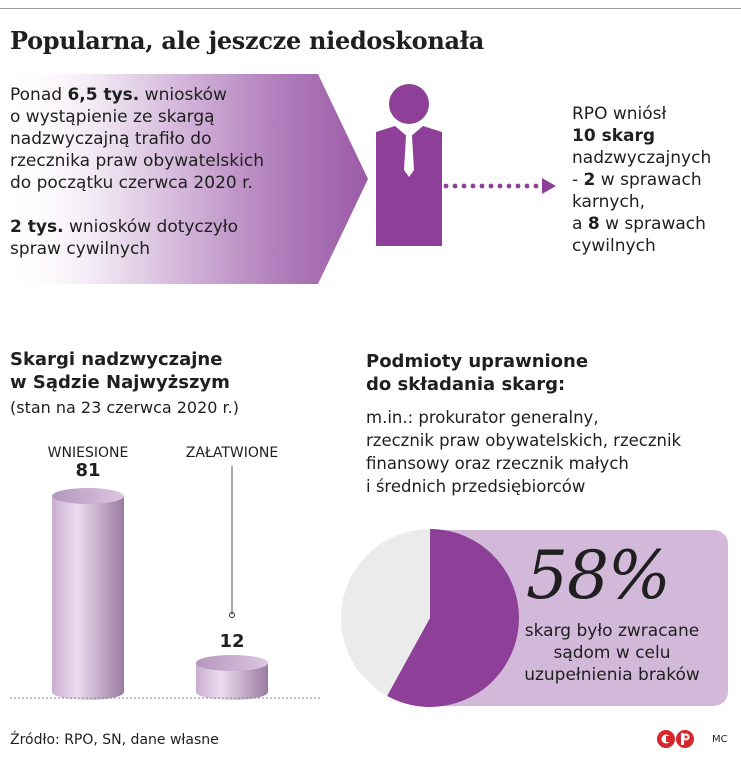  Describe the element at coordinates (165, 572) in the screenshot. I see `cylinder-chart: WNIESIONE ZAŁATWIONE 81 12` at that location.